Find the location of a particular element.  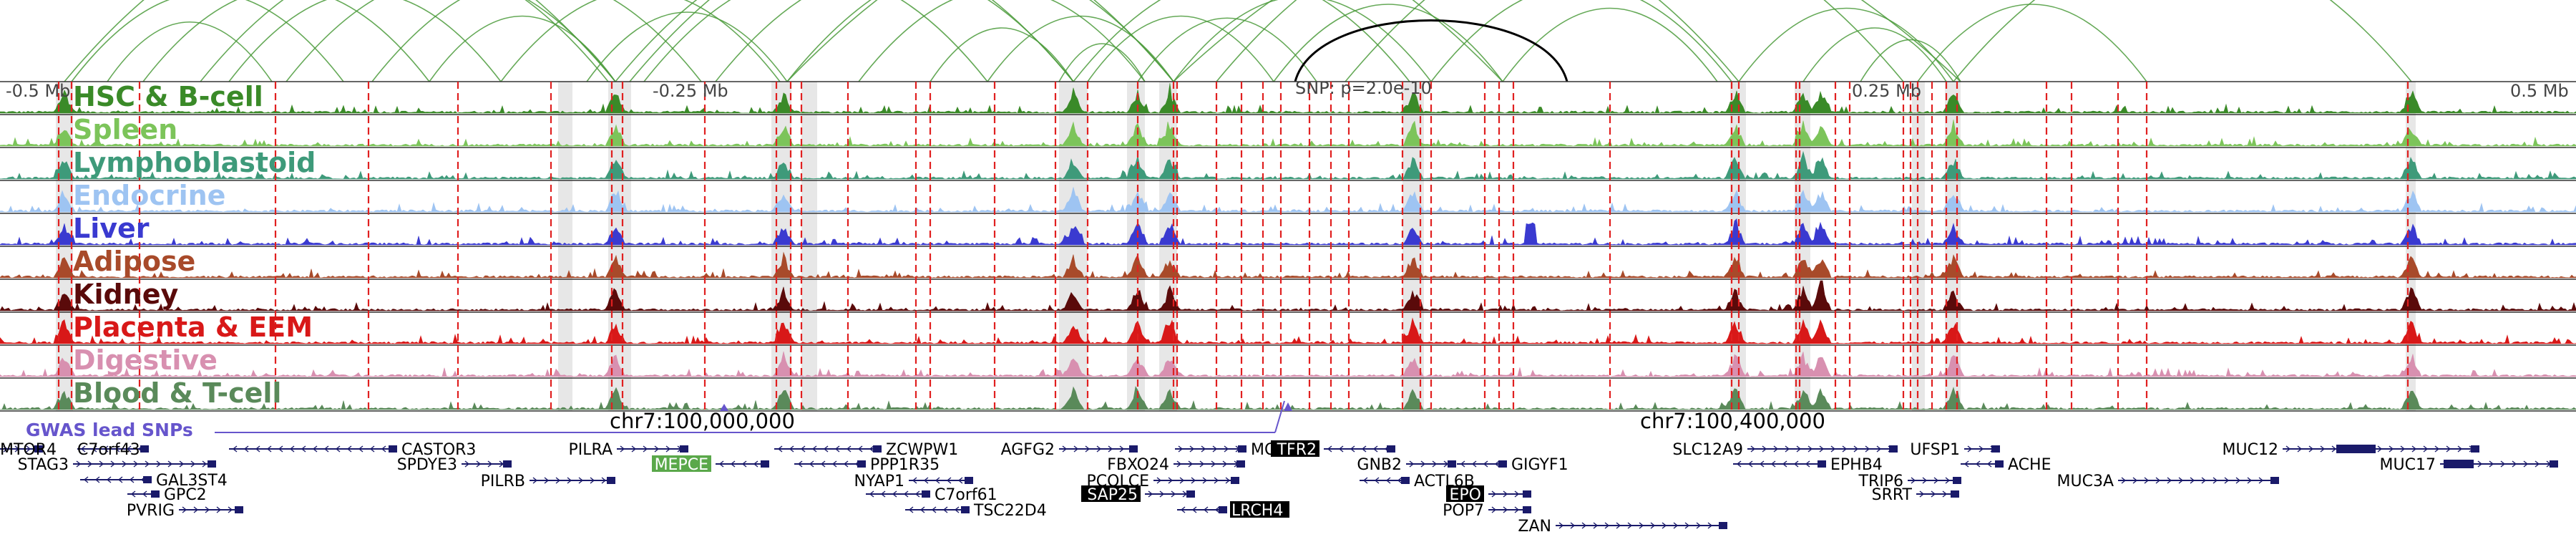

gene-pilra: PILRA is located at coordinates (628, 450).